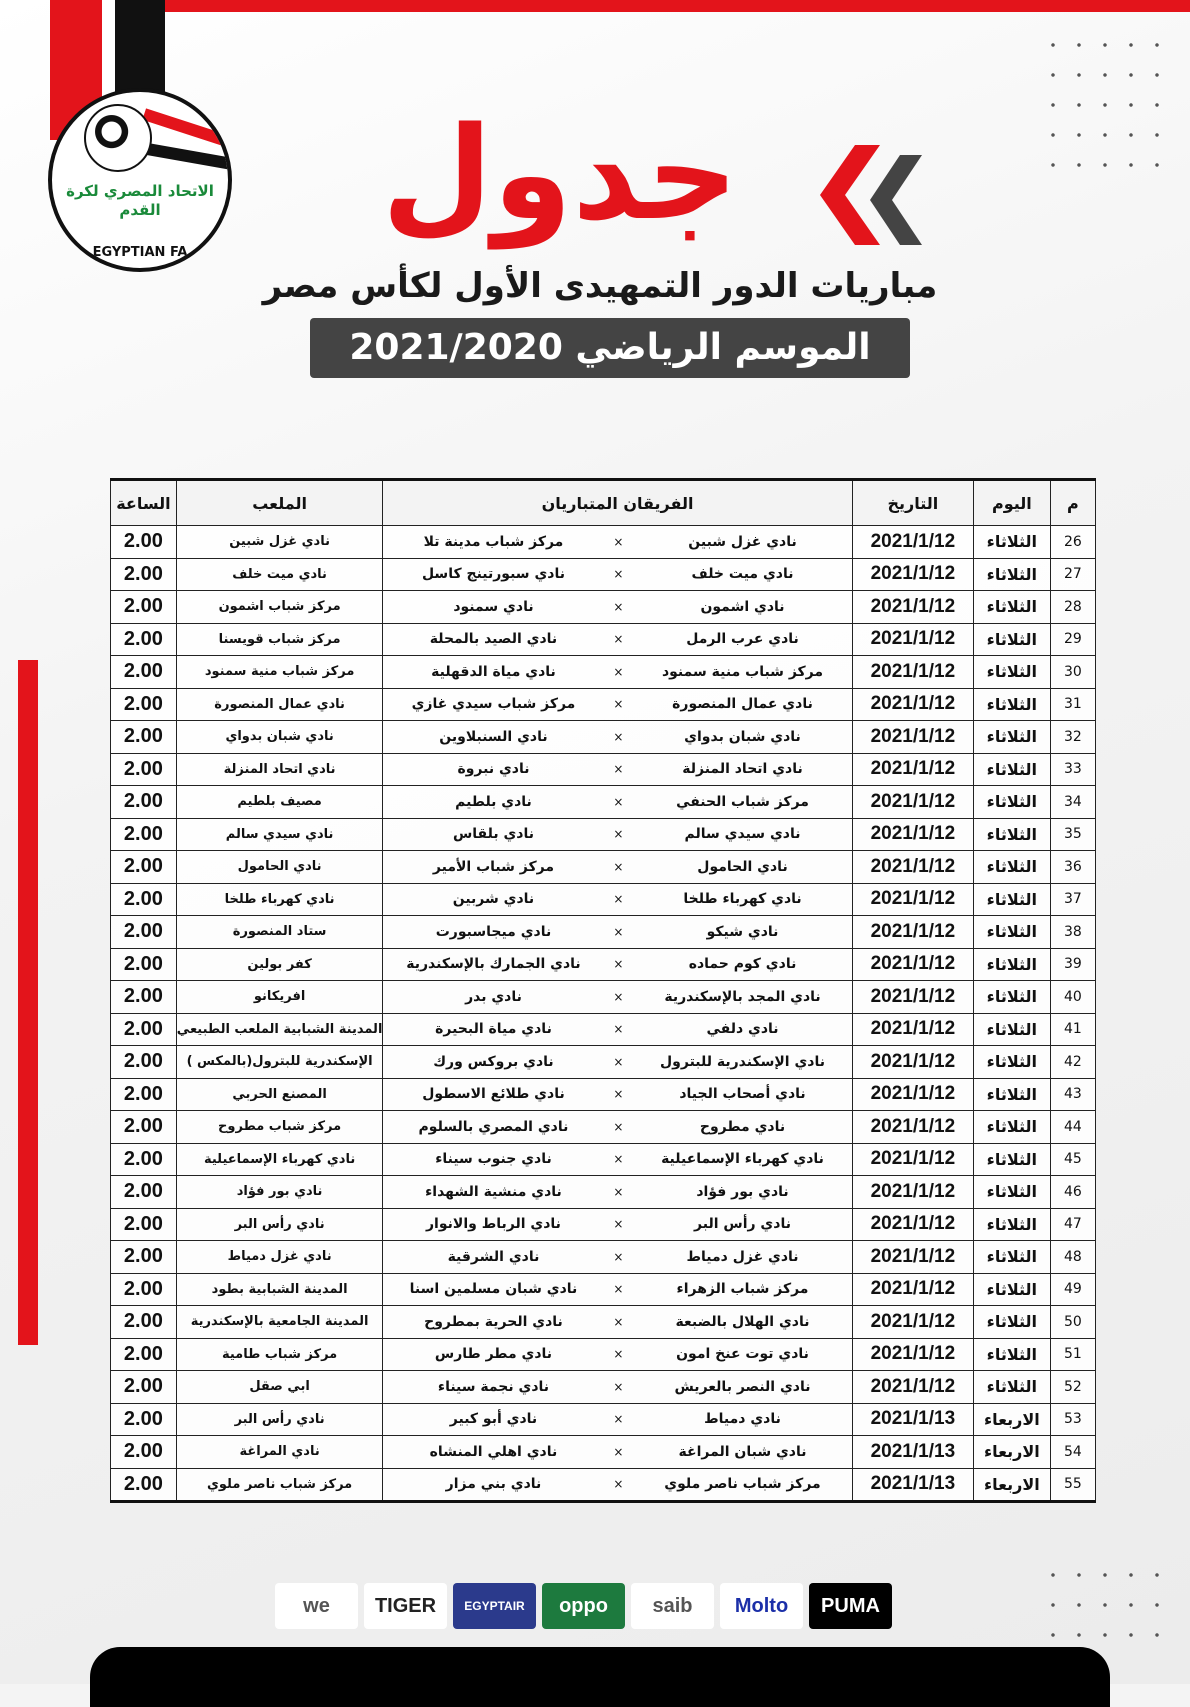  Describe the element at coordinates (743, 1387) in the screenshot. I see `cell-home: نادي النصر بالعريش` at that location.